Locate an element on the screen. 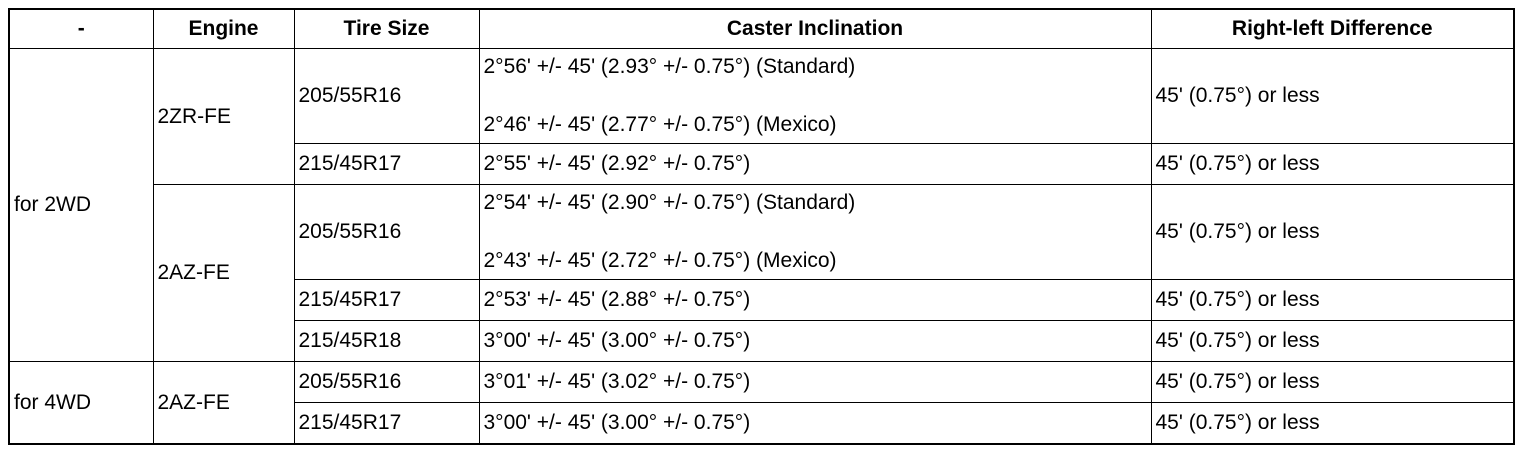 The width and height of the screenshot is (1520, 462). caster-line: 2°43' +/- 45' (2.72° +/- 0.75°) (Mexico) is located at coordinates (660, 260).